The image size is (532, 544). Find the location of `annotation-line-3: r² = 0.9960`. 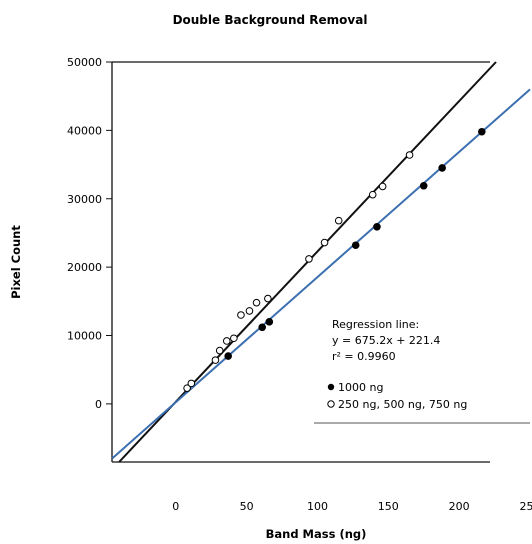

annotation-line-3: r² = 0.9960 is located at coordinates (364, 356).